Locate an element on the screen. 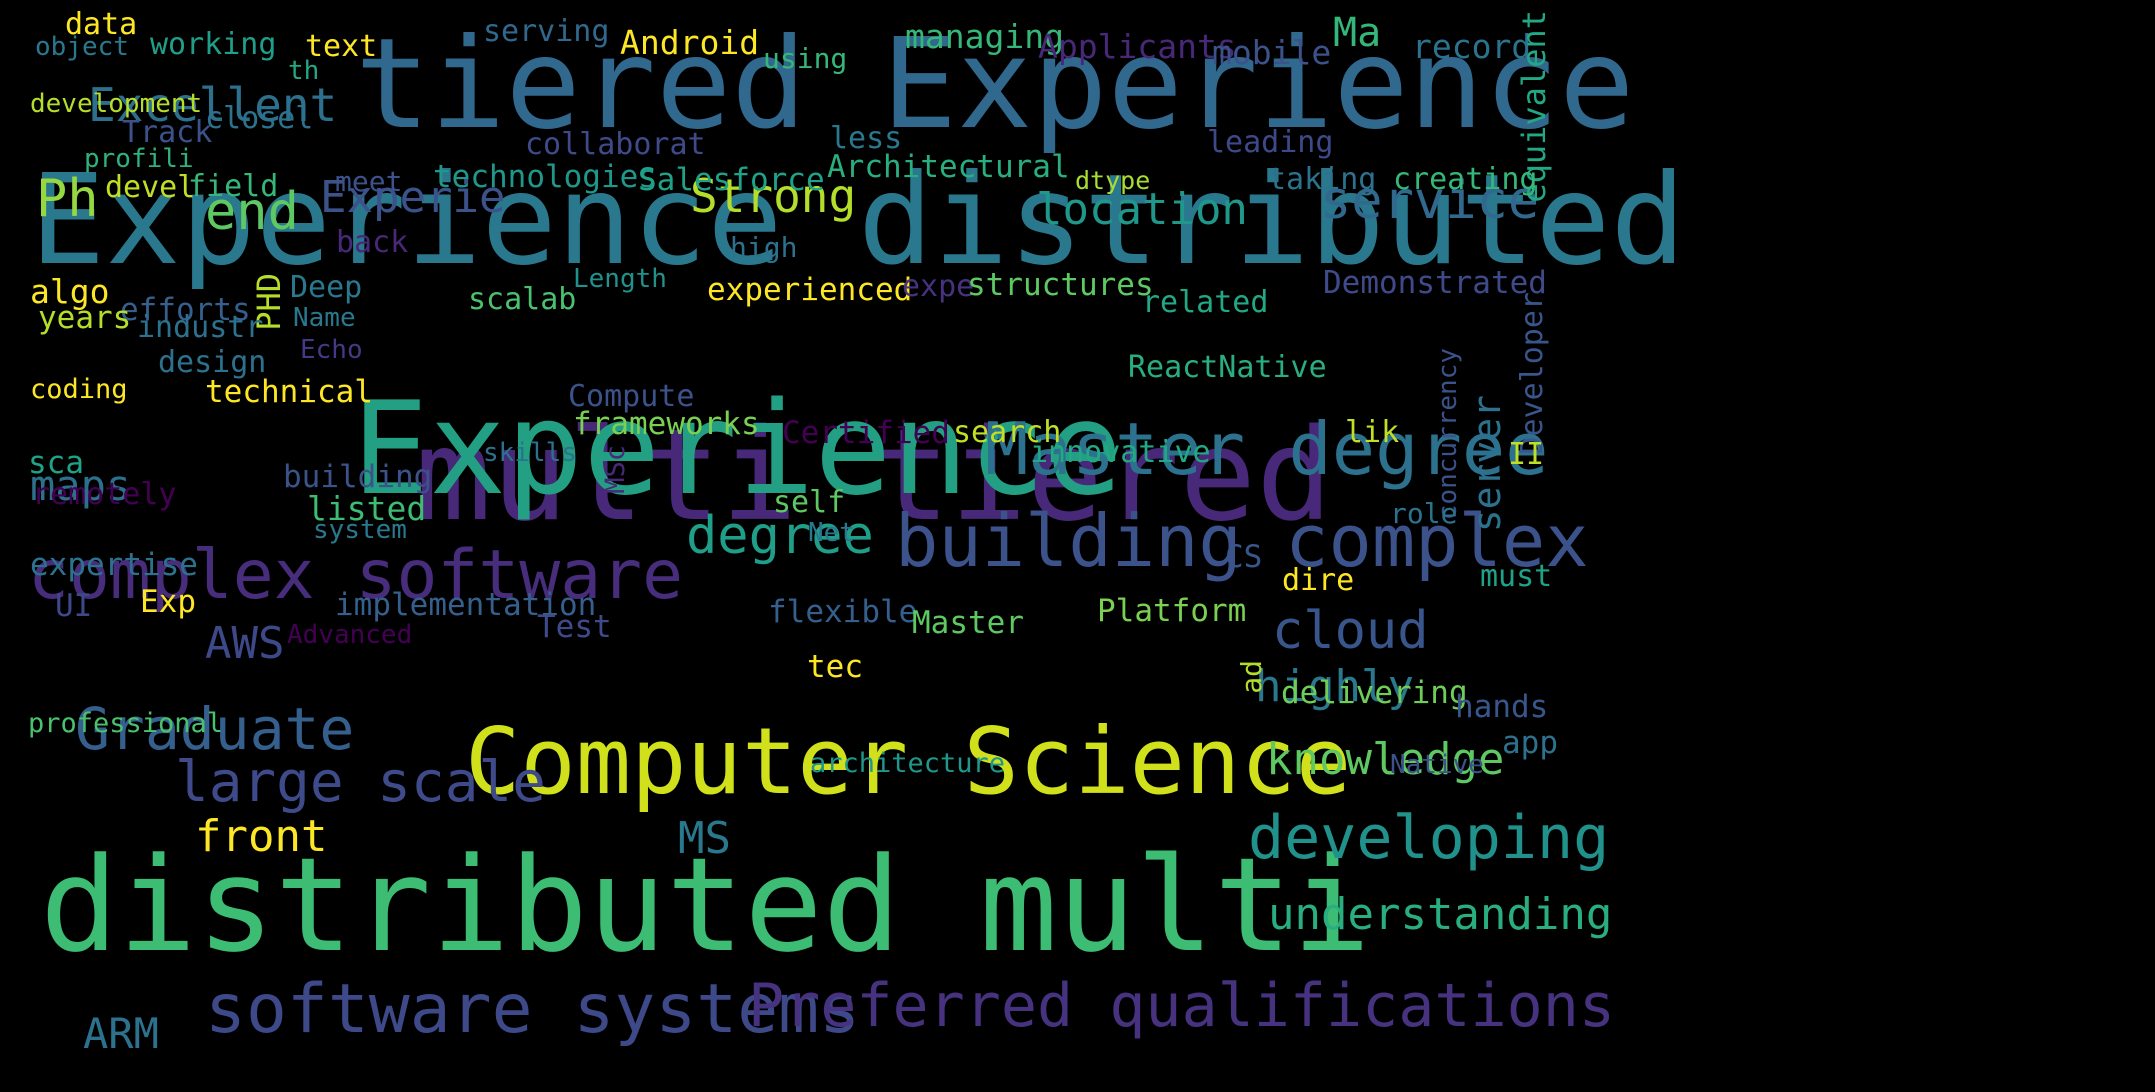  word: II is located at coordinates (1526, 454).